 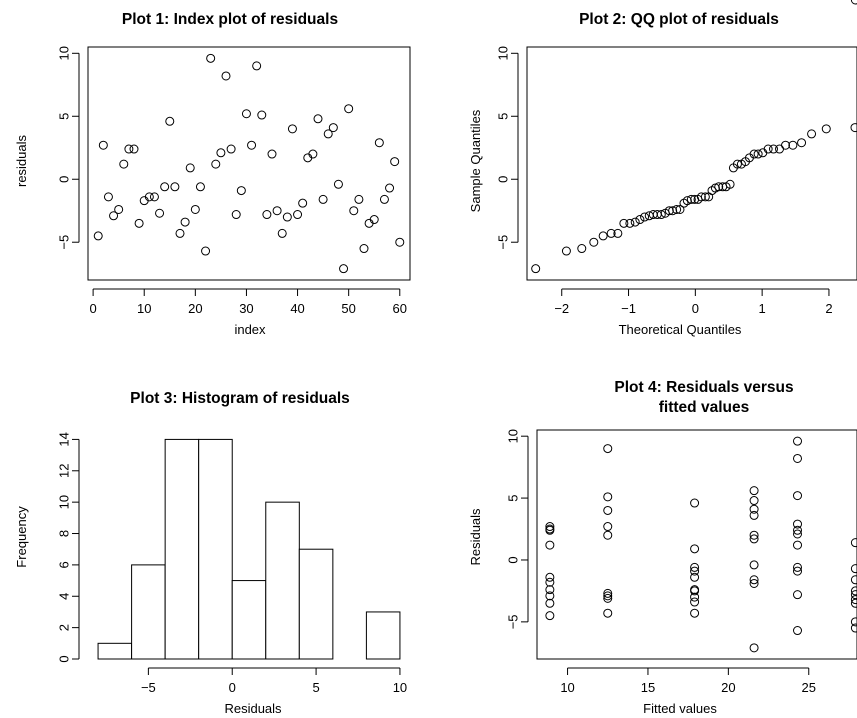 What do you see at coordinates (21, 537) in the screenshot?
I see `plot-3-ylabel: Frequency` at bounding box center [21, 537].